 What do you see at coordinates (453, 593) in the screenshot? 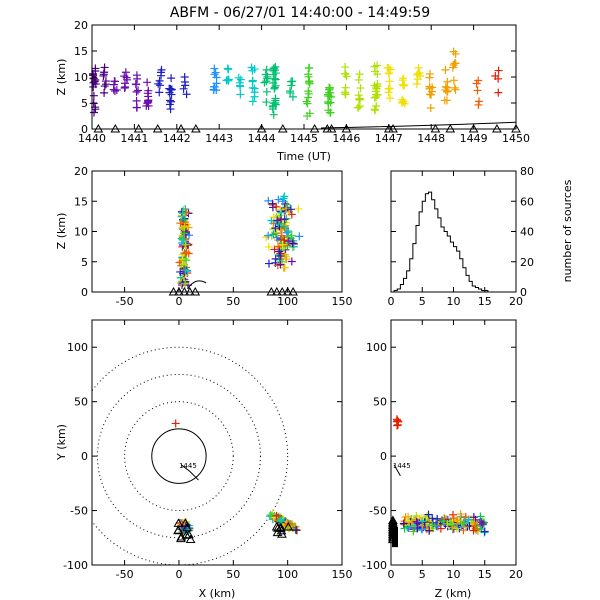
I see `z-y-xlabel: Z (km)` at bounding box center [453, 593].